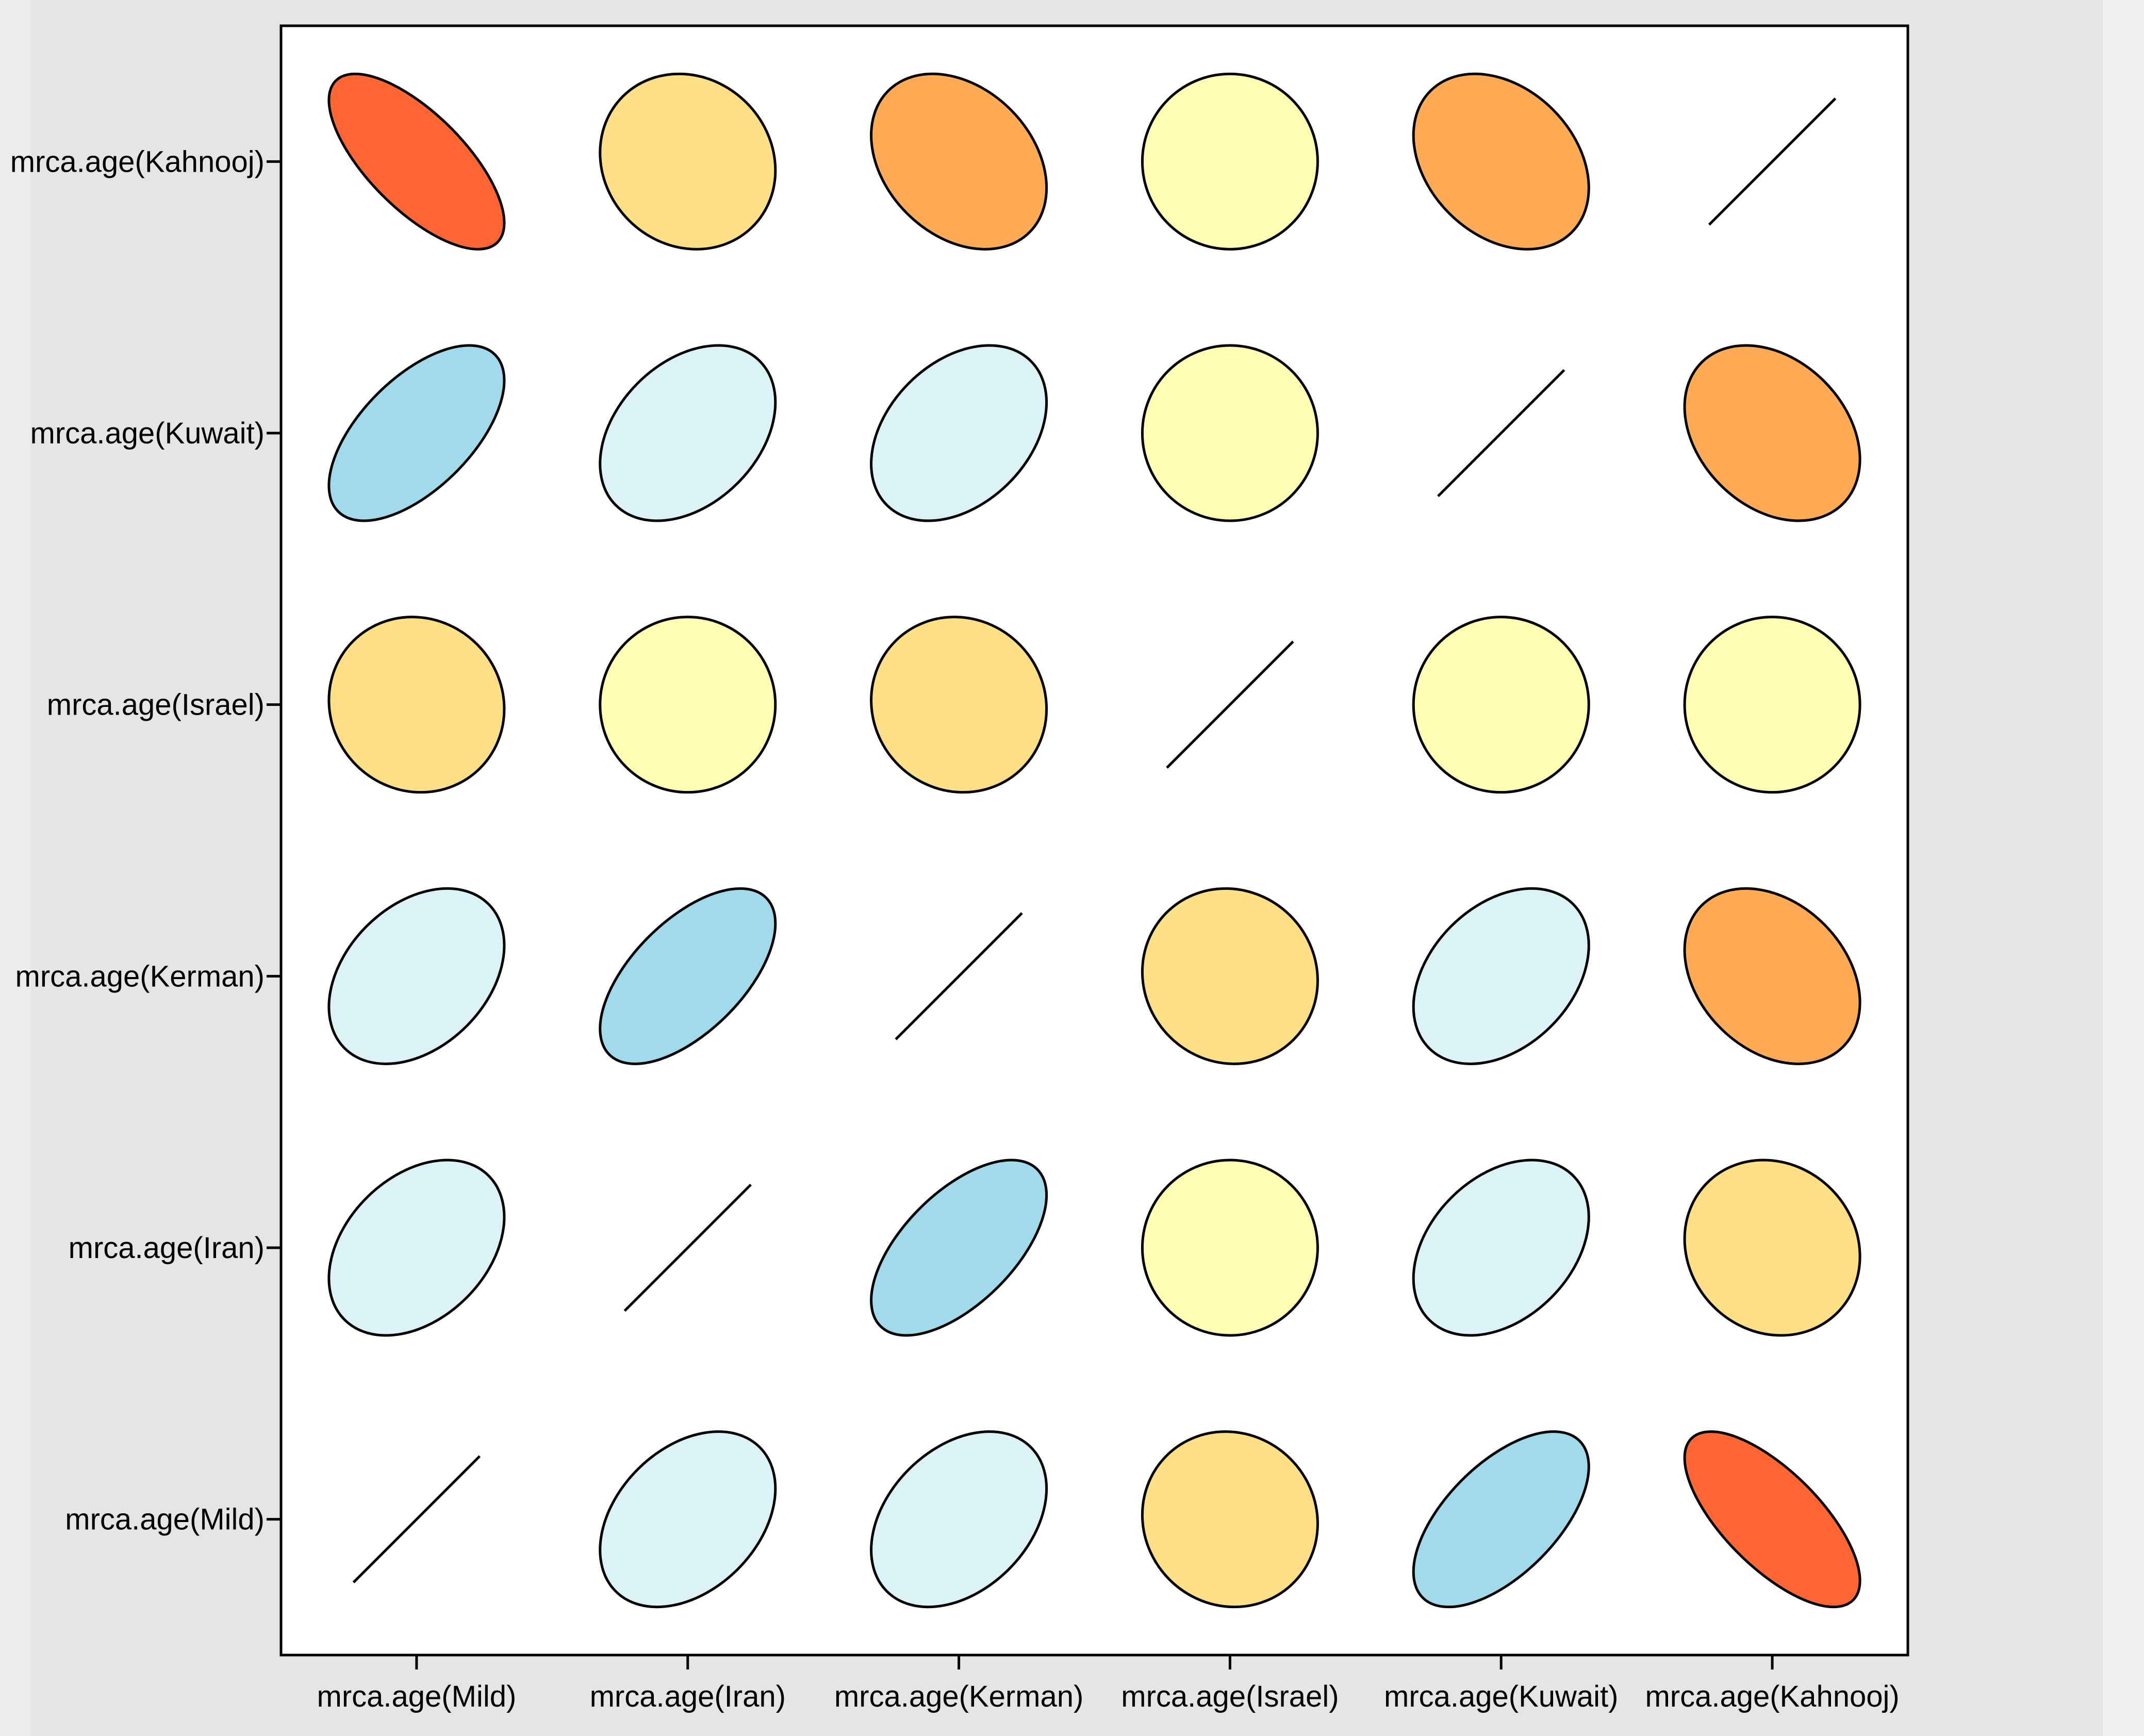  I want to click on ellipse-cell-mrca.age(Israel)-vs-mrca.age(Kuwait), so click(1501, 705).